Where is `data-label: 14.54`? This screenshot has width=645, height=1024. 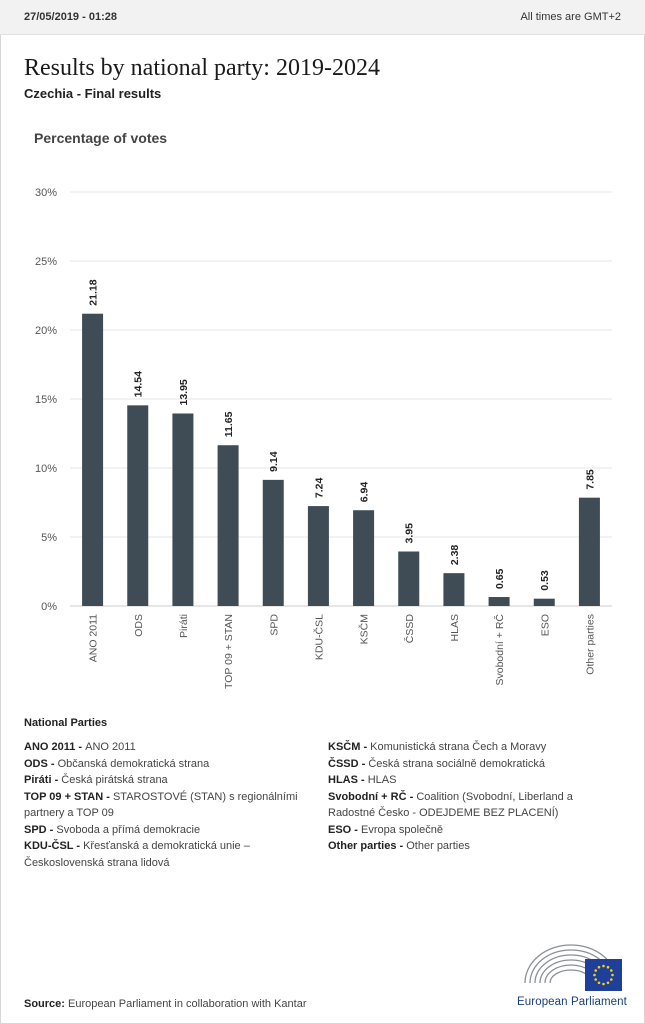
data-label: 14.54 is located at coordinates (139, 384).